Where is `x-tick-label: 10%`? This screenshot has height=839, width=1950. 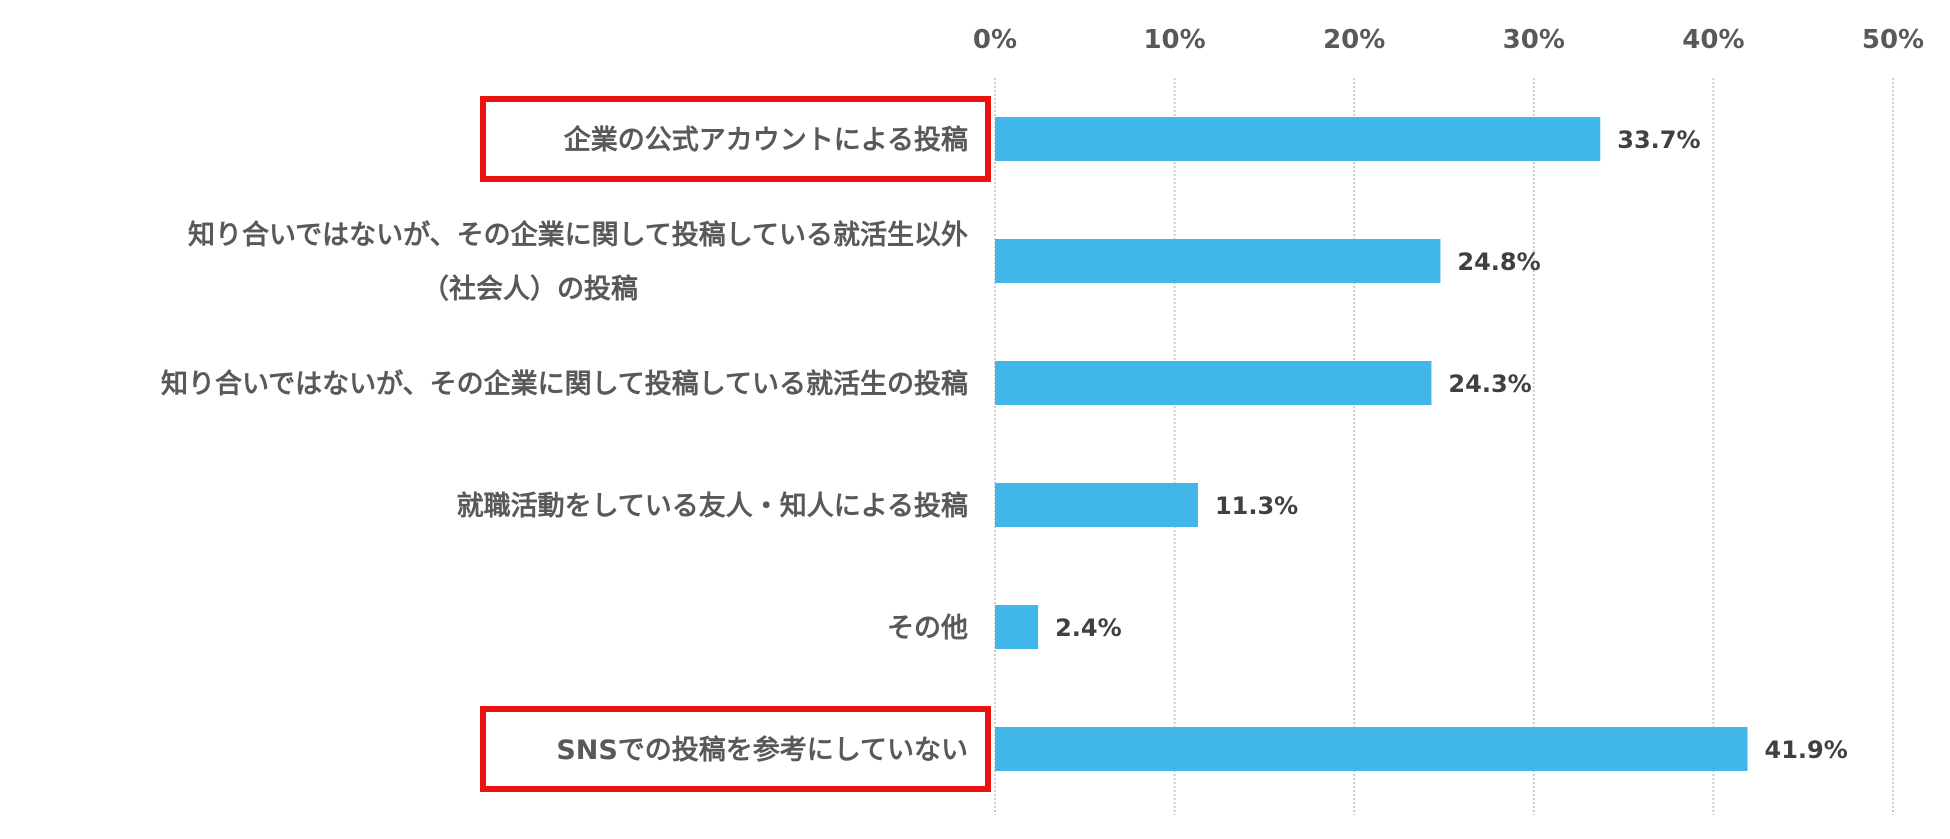
x-tick-label: 10% is located at coordinates (1174, 40).